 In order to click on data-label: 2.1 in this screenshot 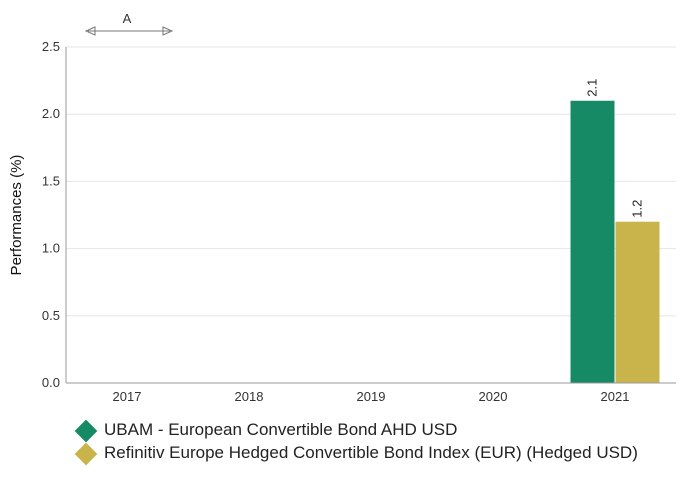, I will do `click(592, 88)`.